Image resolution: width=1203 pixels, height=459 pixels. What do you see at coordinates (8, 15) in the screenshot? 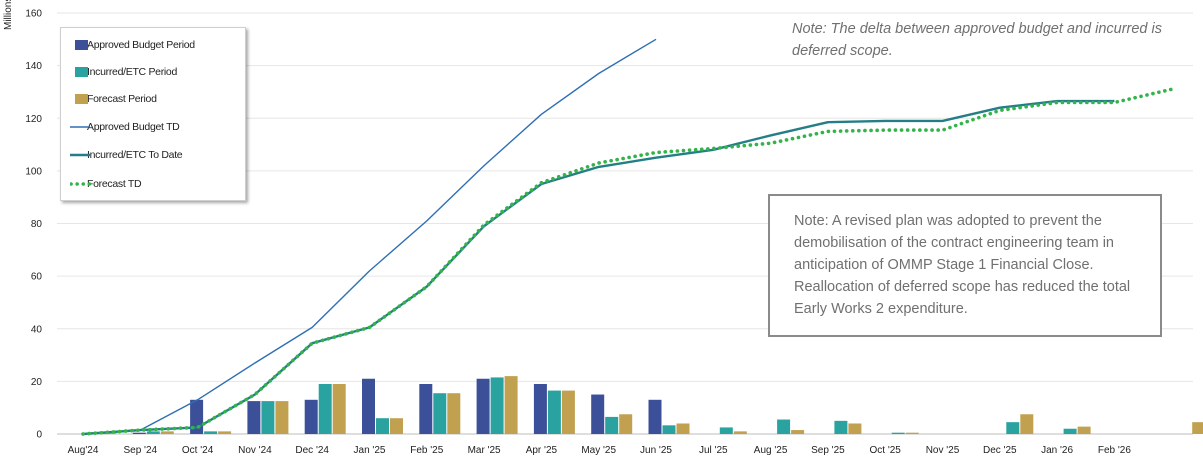
I see `y-axis-title: Millions` at bounding box center [8, 15].